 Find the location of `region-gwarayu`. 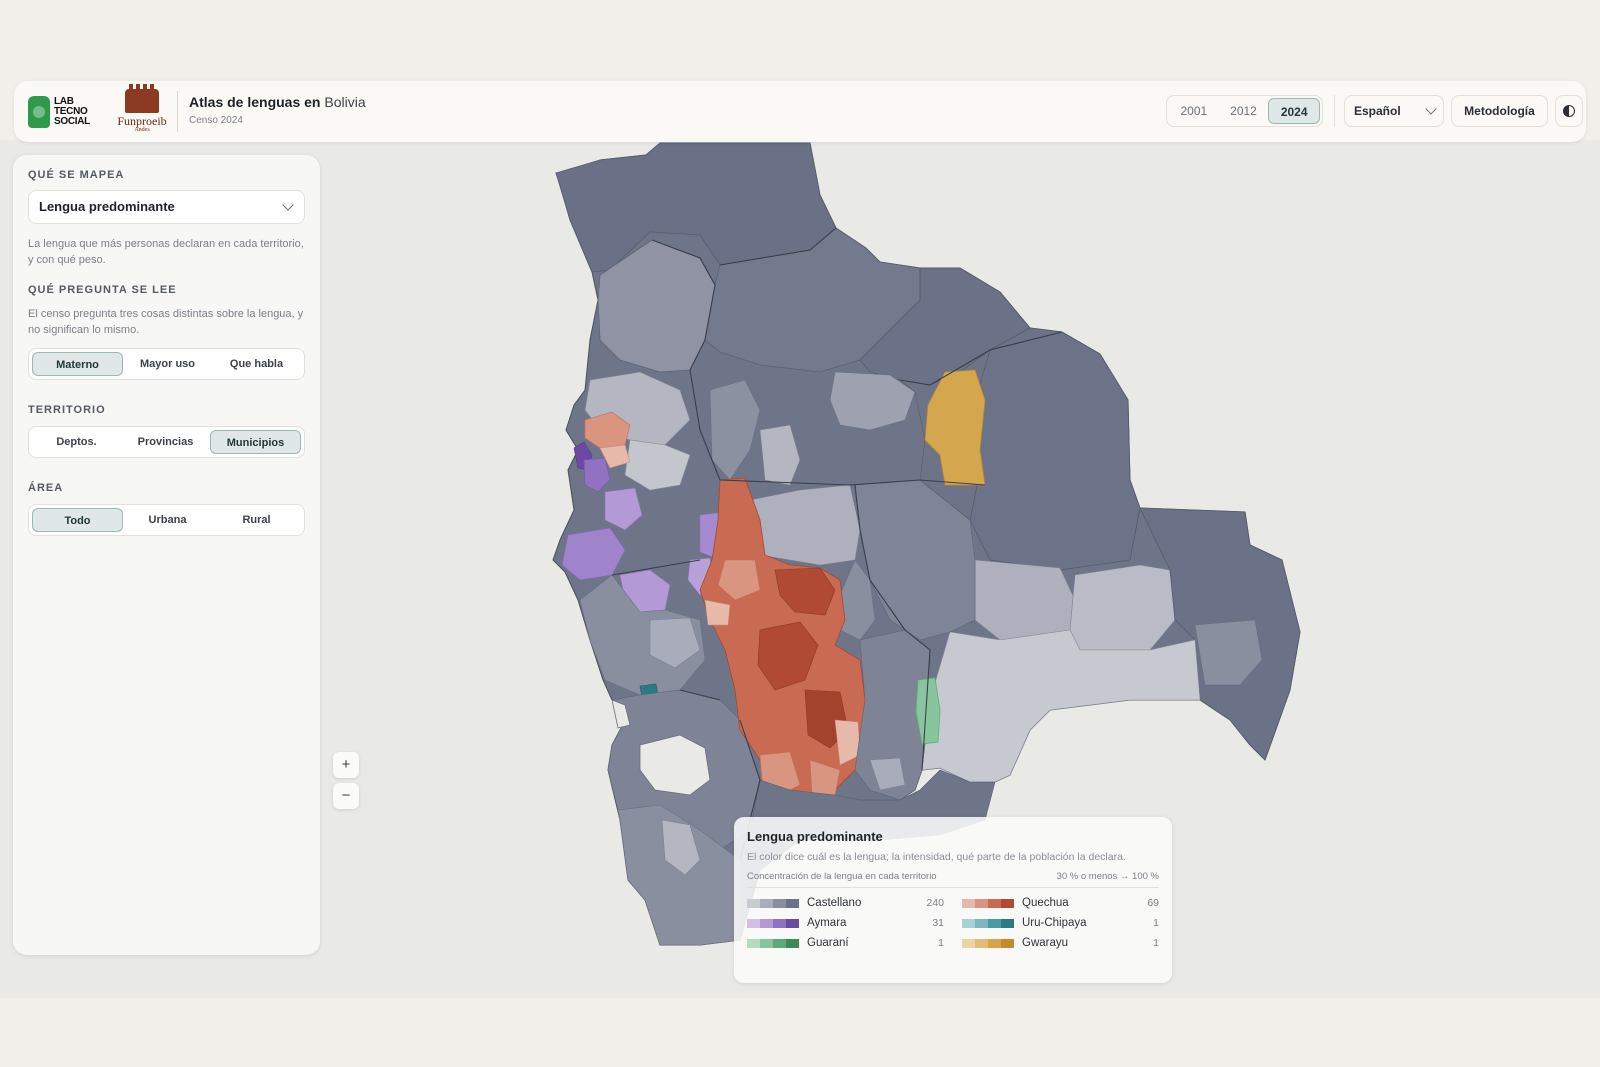

region-gwarayu is located at coordinates (955, 427).